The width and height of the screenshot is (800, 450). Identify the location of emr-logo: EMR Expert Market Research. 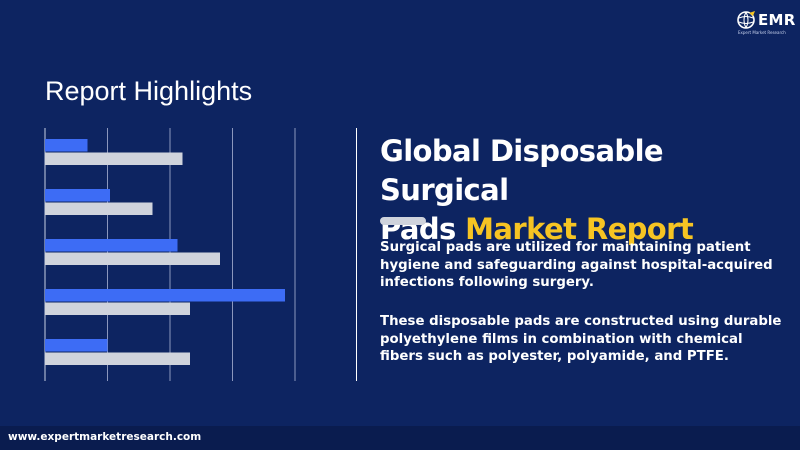
(766, 24).